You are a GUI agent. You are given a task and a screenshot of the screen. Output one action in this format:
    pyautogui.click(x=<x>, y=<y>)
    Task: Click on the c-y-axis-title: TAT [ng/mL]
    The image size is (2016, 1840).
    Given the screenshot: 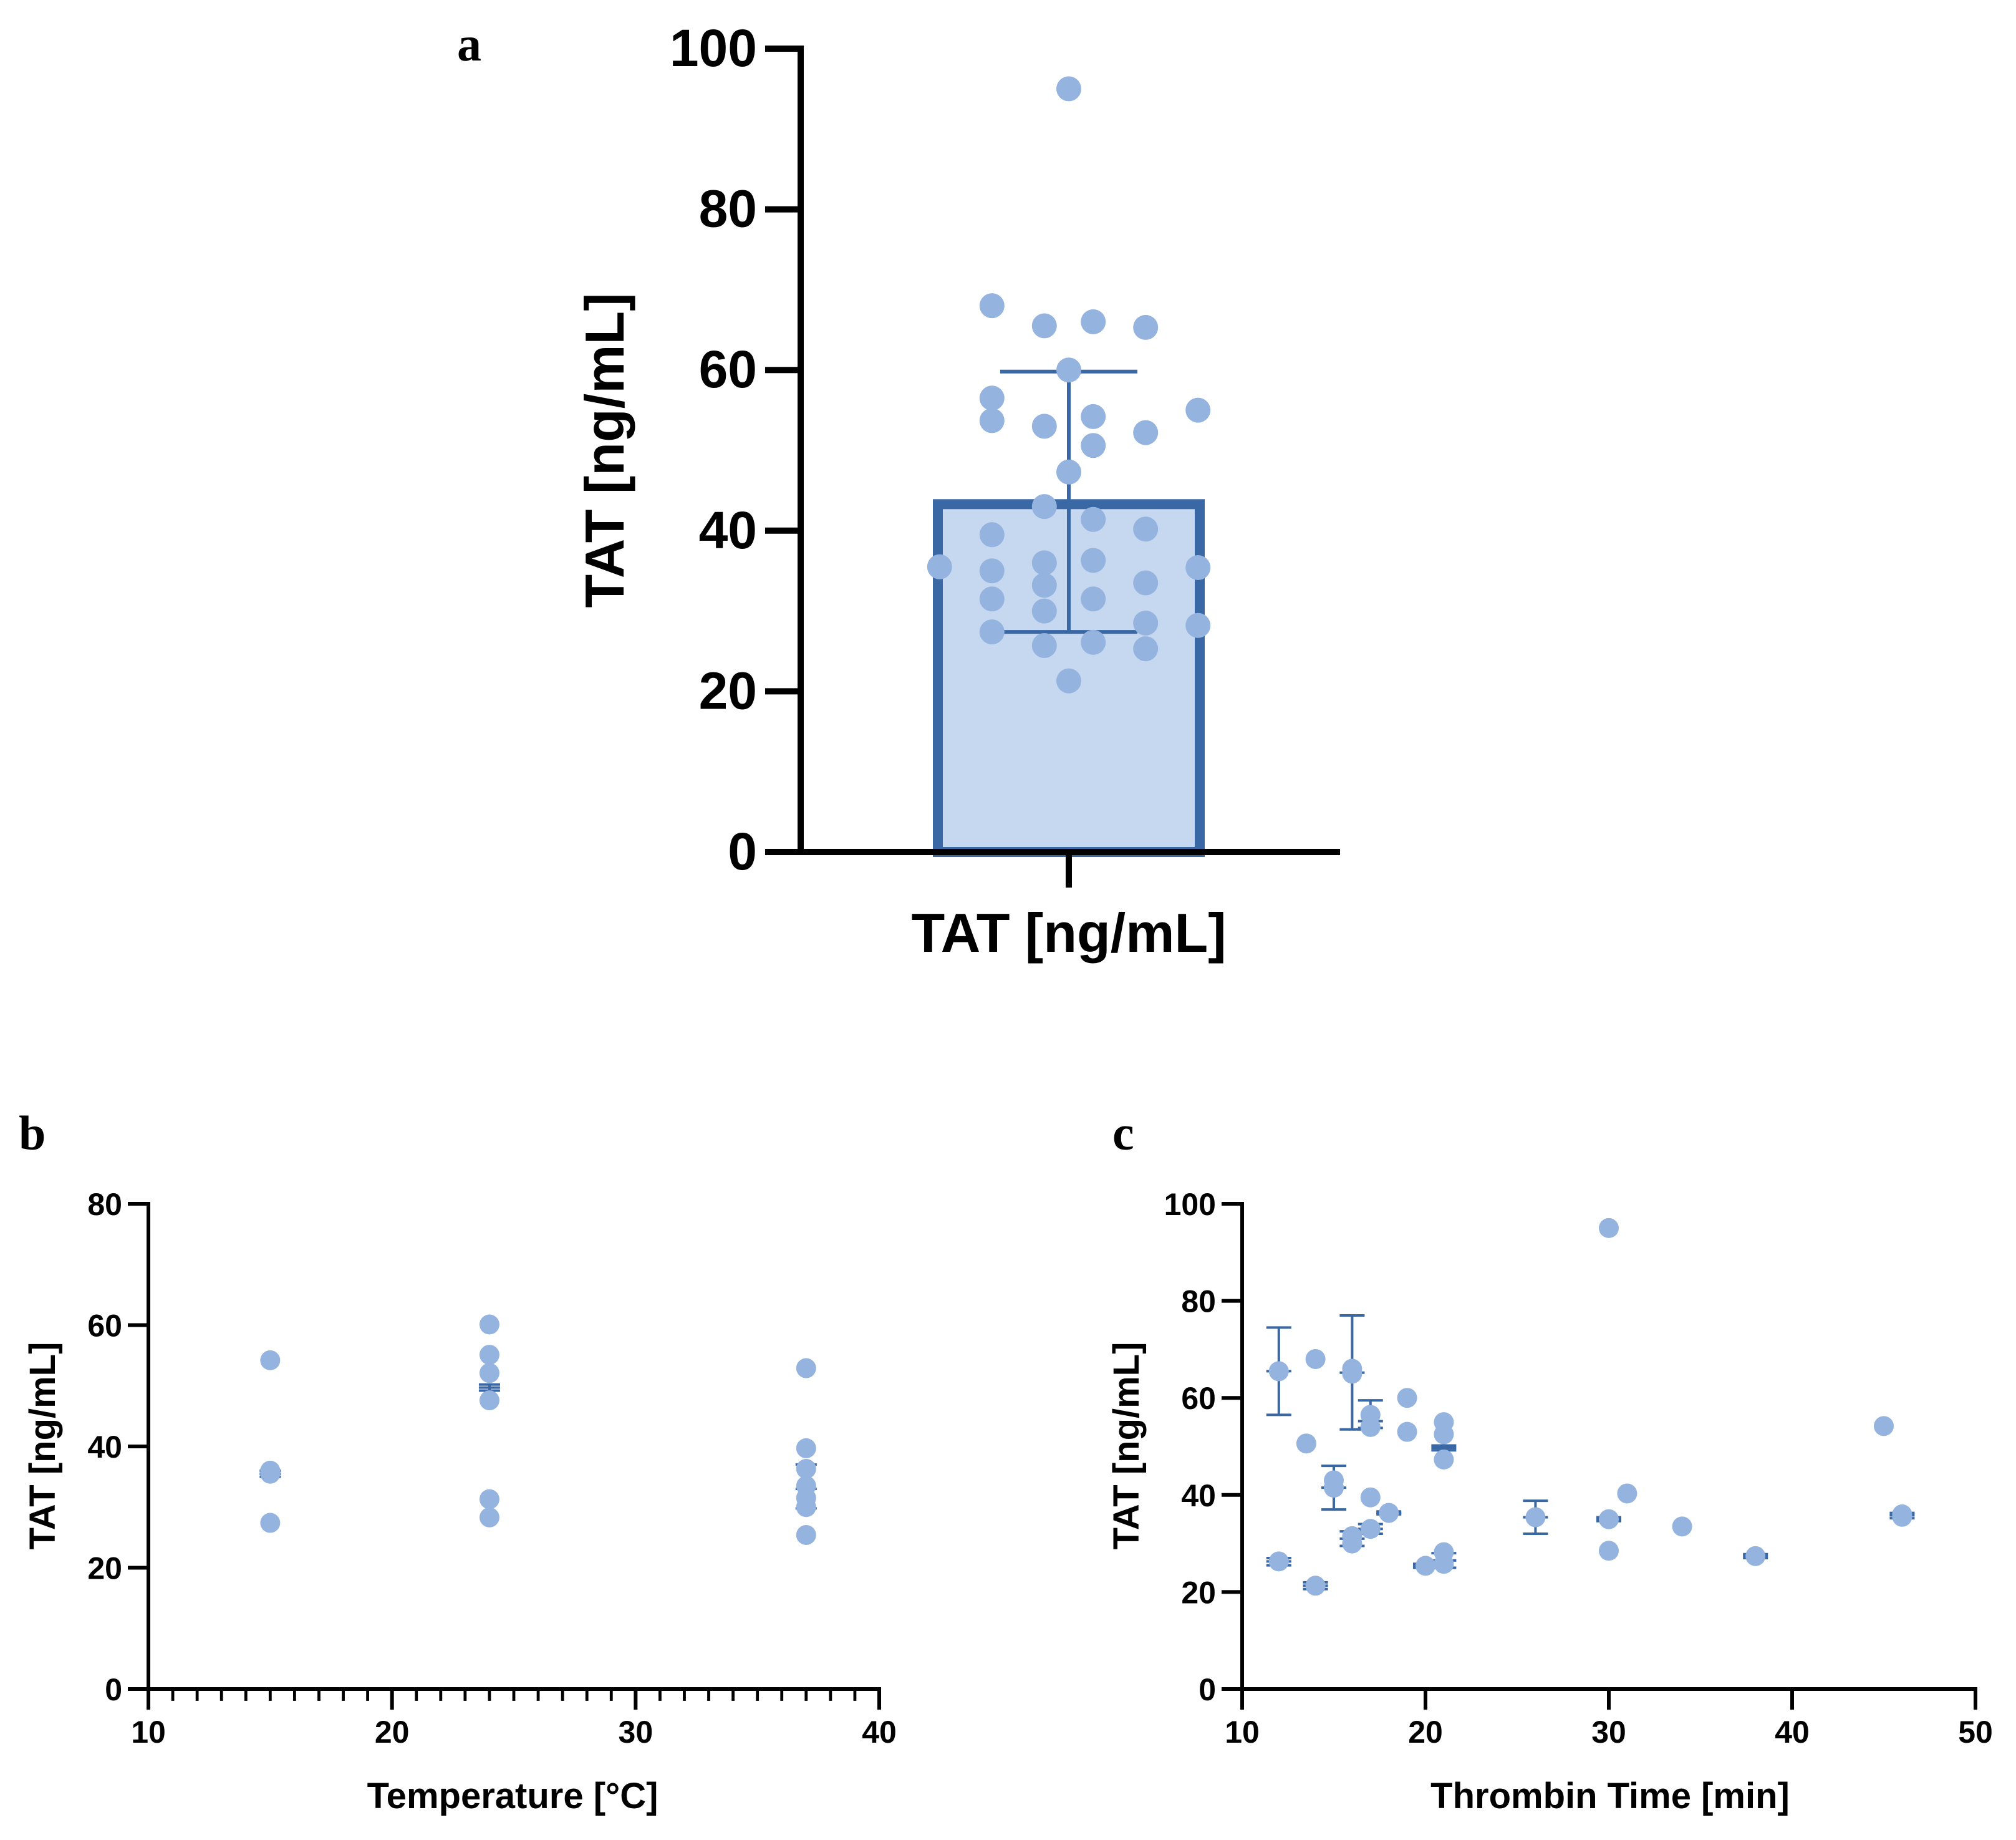 What is the action you would take?
    pyautogui.click(x=1126, y=1446)
    